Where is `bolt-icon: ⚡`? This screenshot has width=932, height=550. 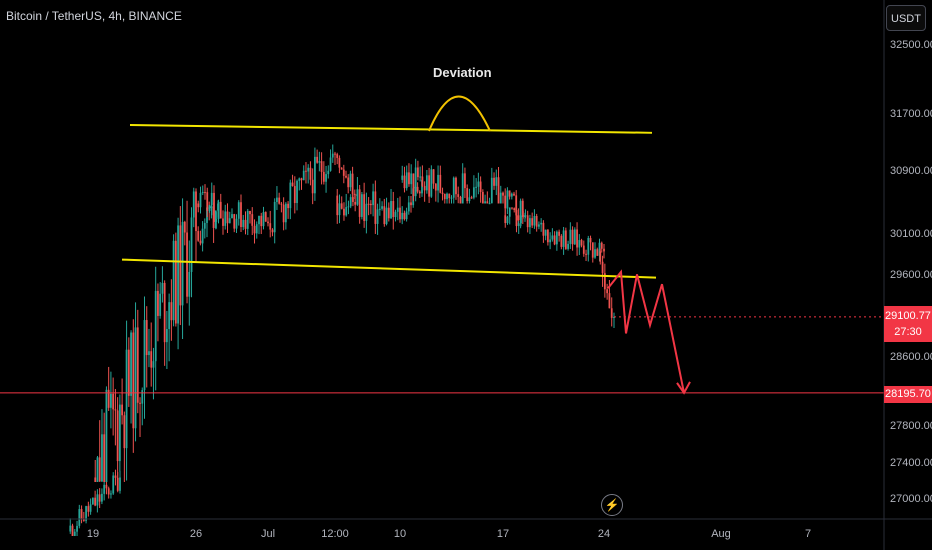
bolt-icon: ⚡ is located at coordinates (612, 505).